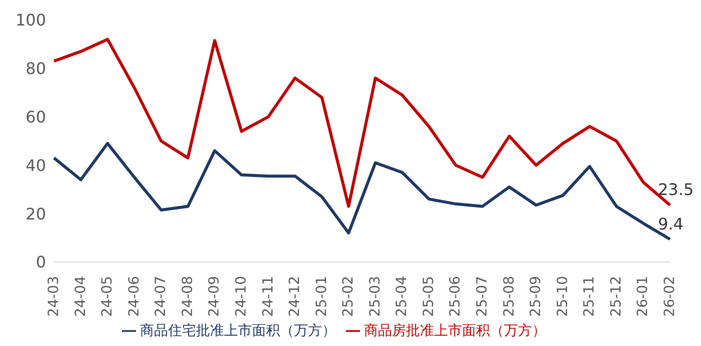 This screenshot has width=701, height=346. What do you see at coordinates (30, 20) in the screenshot?
I see `y-tick-label: 100` at bounding box center [30, 20].